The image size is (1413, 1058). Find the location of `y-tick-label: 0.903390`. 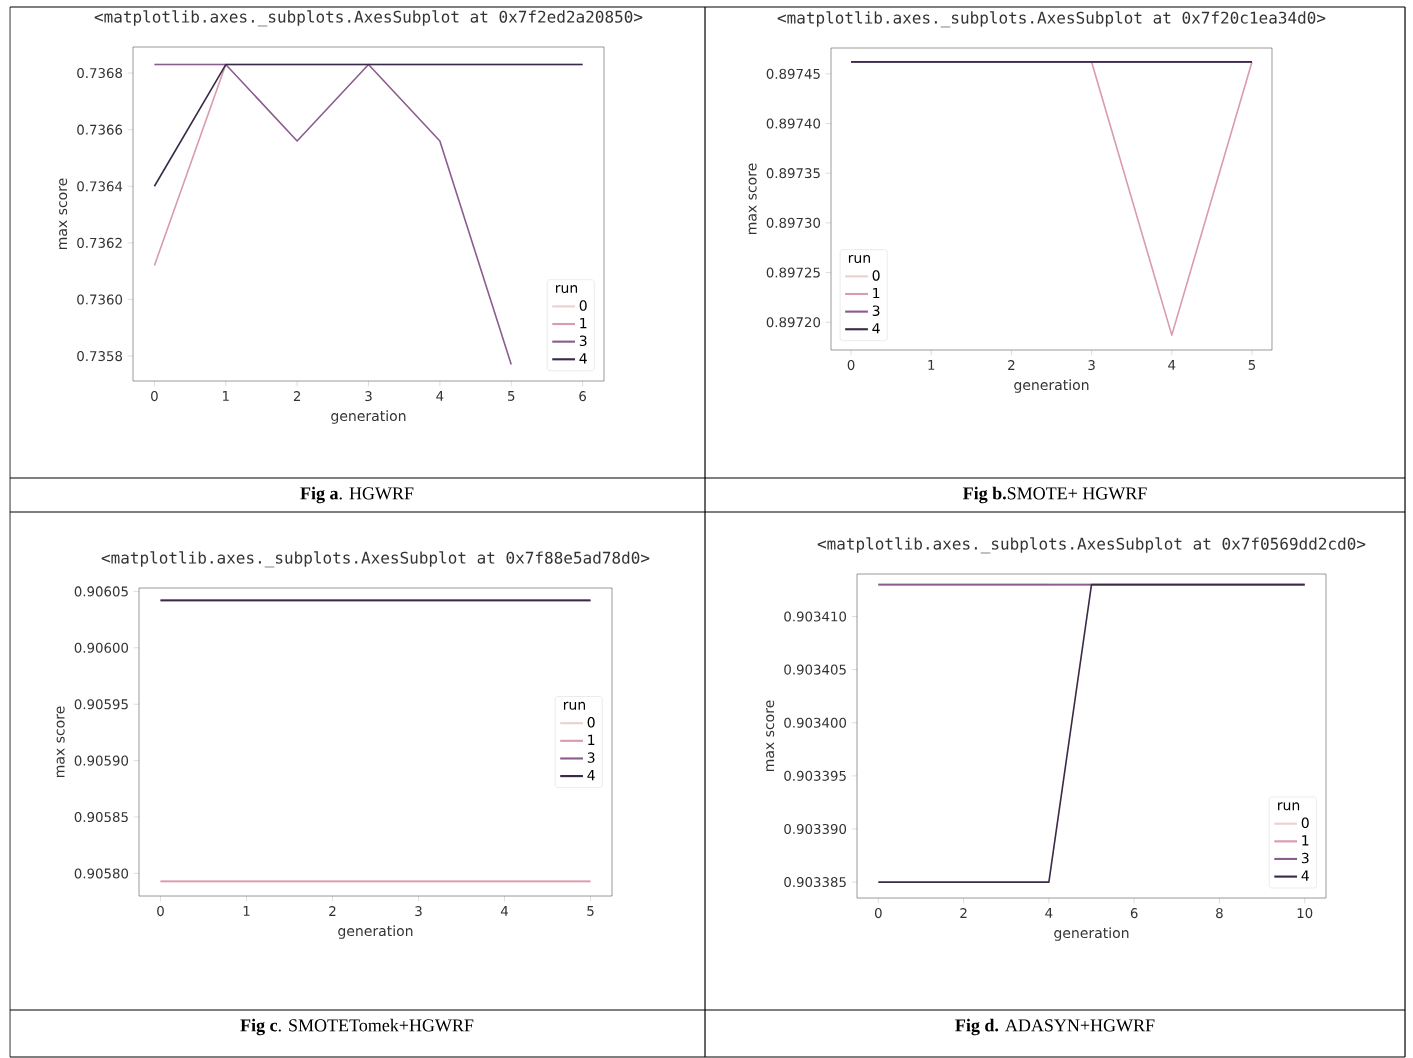

y-tick-label: 0.903390 is located at coordinates (815, 829).